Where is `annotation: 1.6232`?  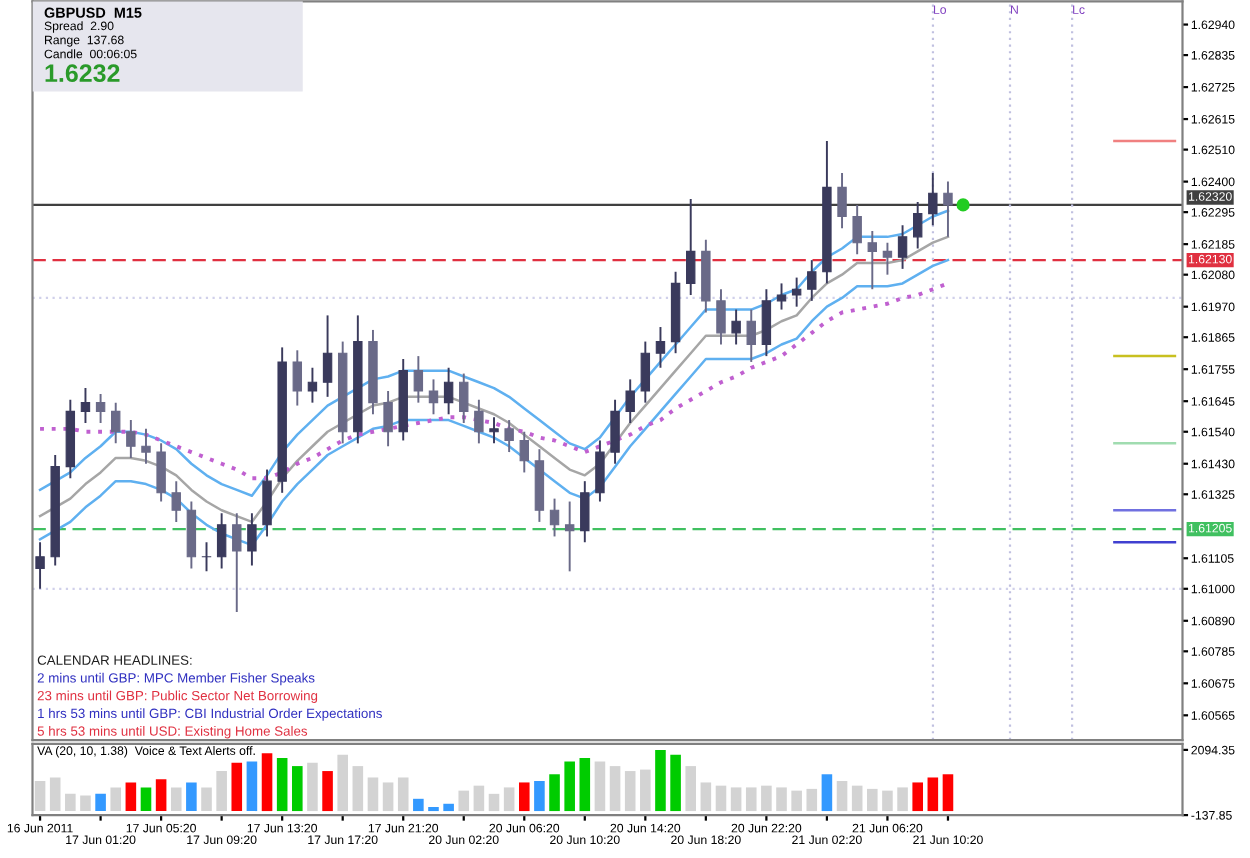
annotation: 1.6232 is located at coordinates (82, 73).